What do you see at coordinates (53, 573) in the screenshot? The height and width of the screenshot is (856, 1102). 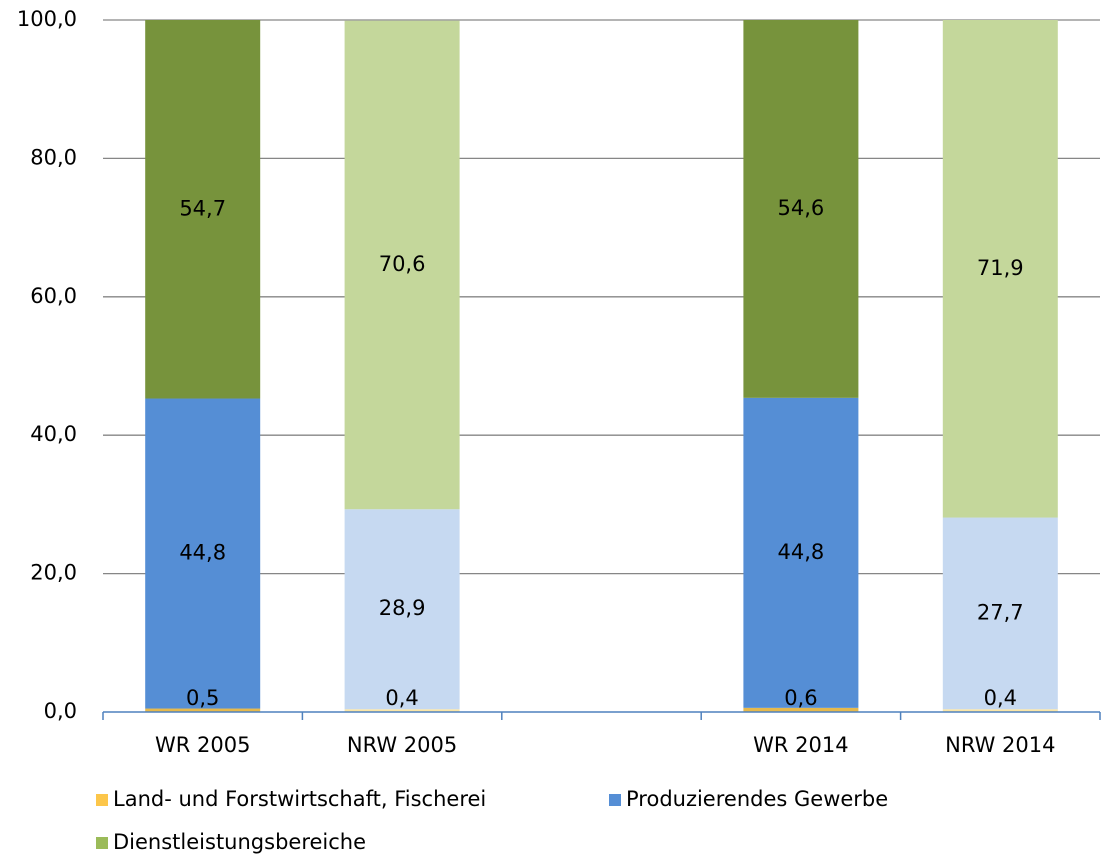 I see `y-tick-label: 20,0` at bounding box center [53, 573].